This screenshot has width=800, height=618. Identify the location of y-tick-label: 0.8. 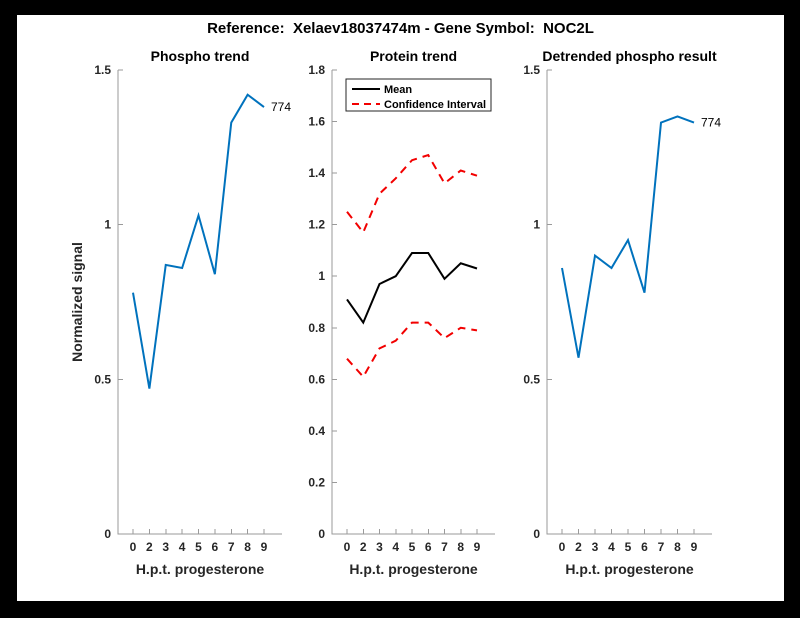
(316, 328).